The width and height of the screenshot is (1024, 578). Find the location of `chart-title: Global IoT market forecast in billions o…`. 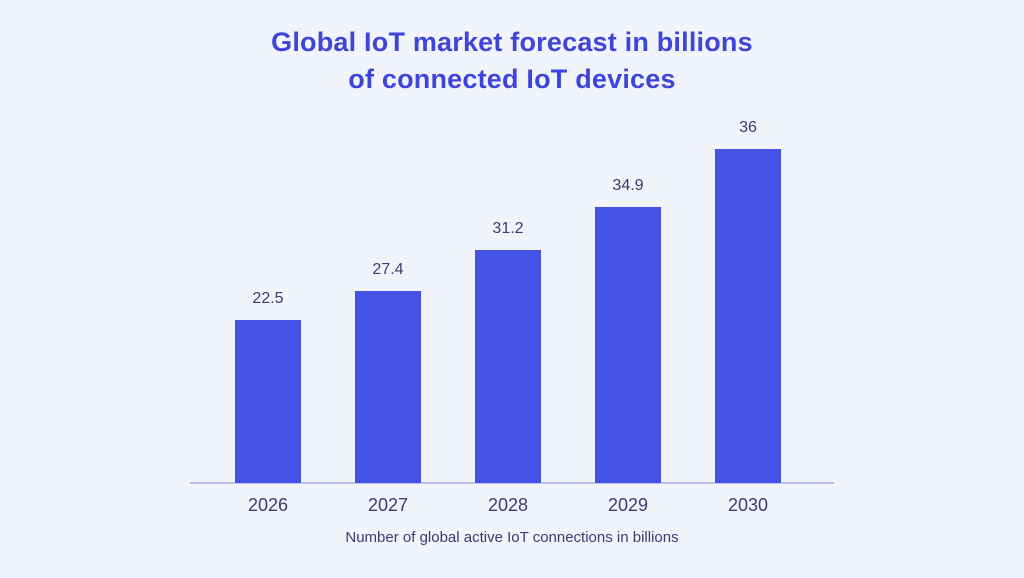

chart-title: Global IoT market forecast in billions o… is located at coordinates (512, 61).